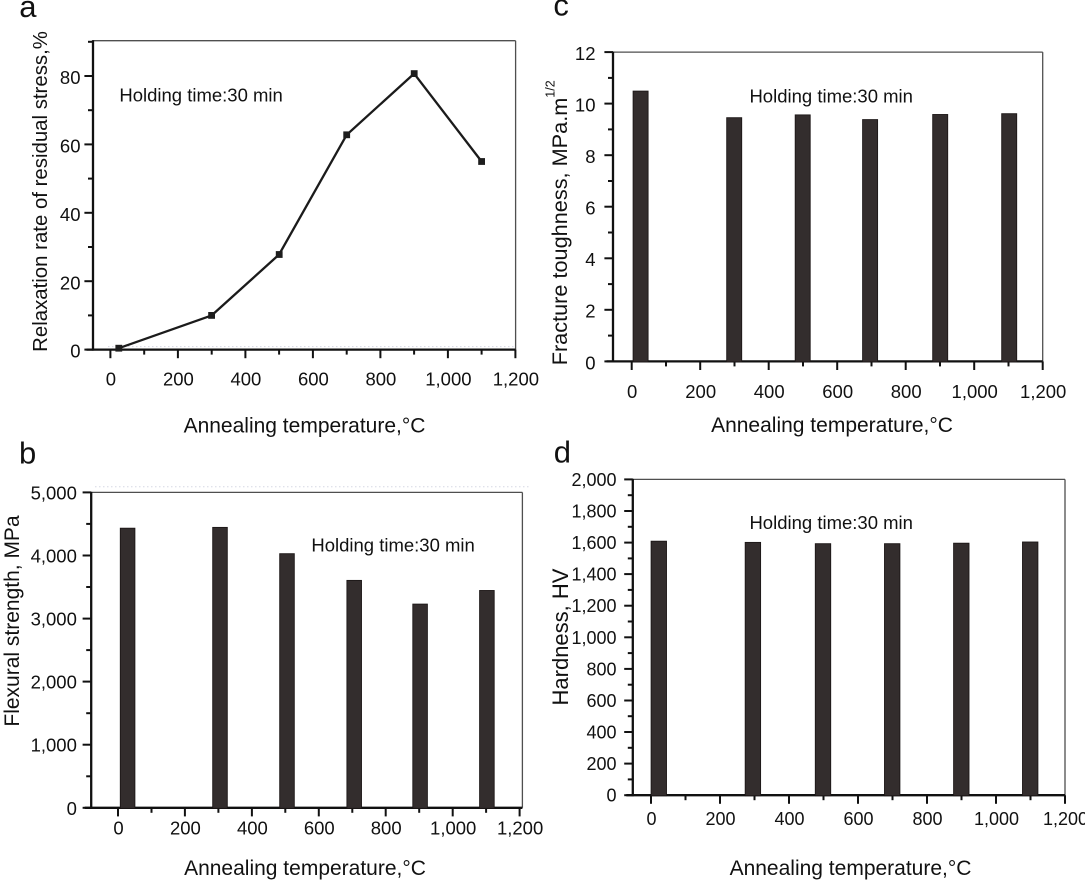 The width and height of the screenshot is (1085, 884). What do you see at coordinates (562, 451) in the screenshot?
I see `svg-text: d` at bounding box center [562, 451].